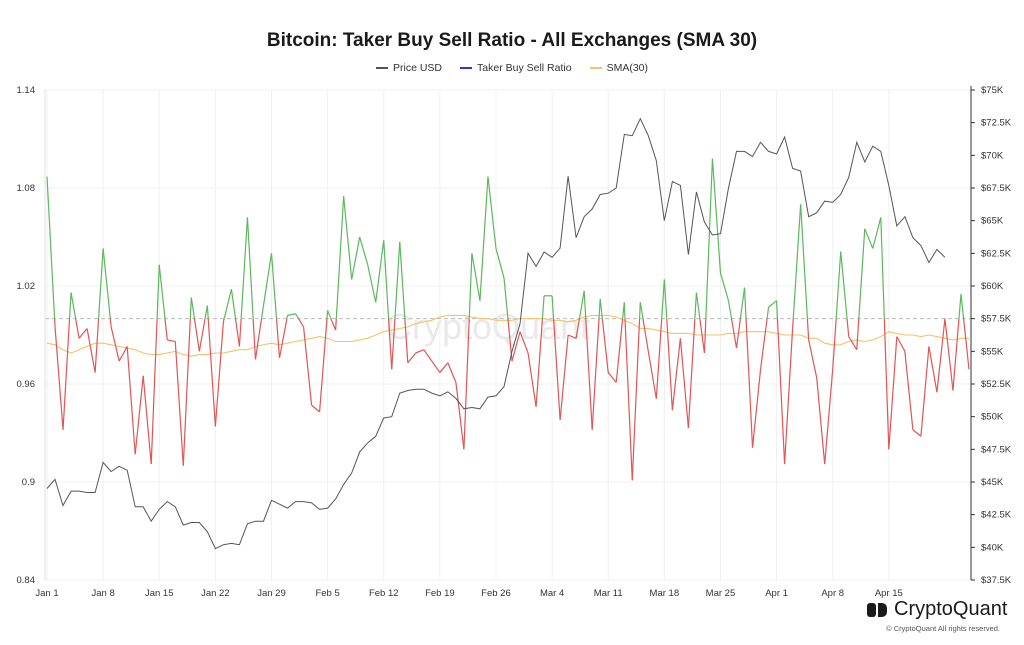  Describe the element at coordinates (516, 68) in the screenshot. I see `legend-item-taker-ratio: Taker Buy Sell Ratio` at that location.